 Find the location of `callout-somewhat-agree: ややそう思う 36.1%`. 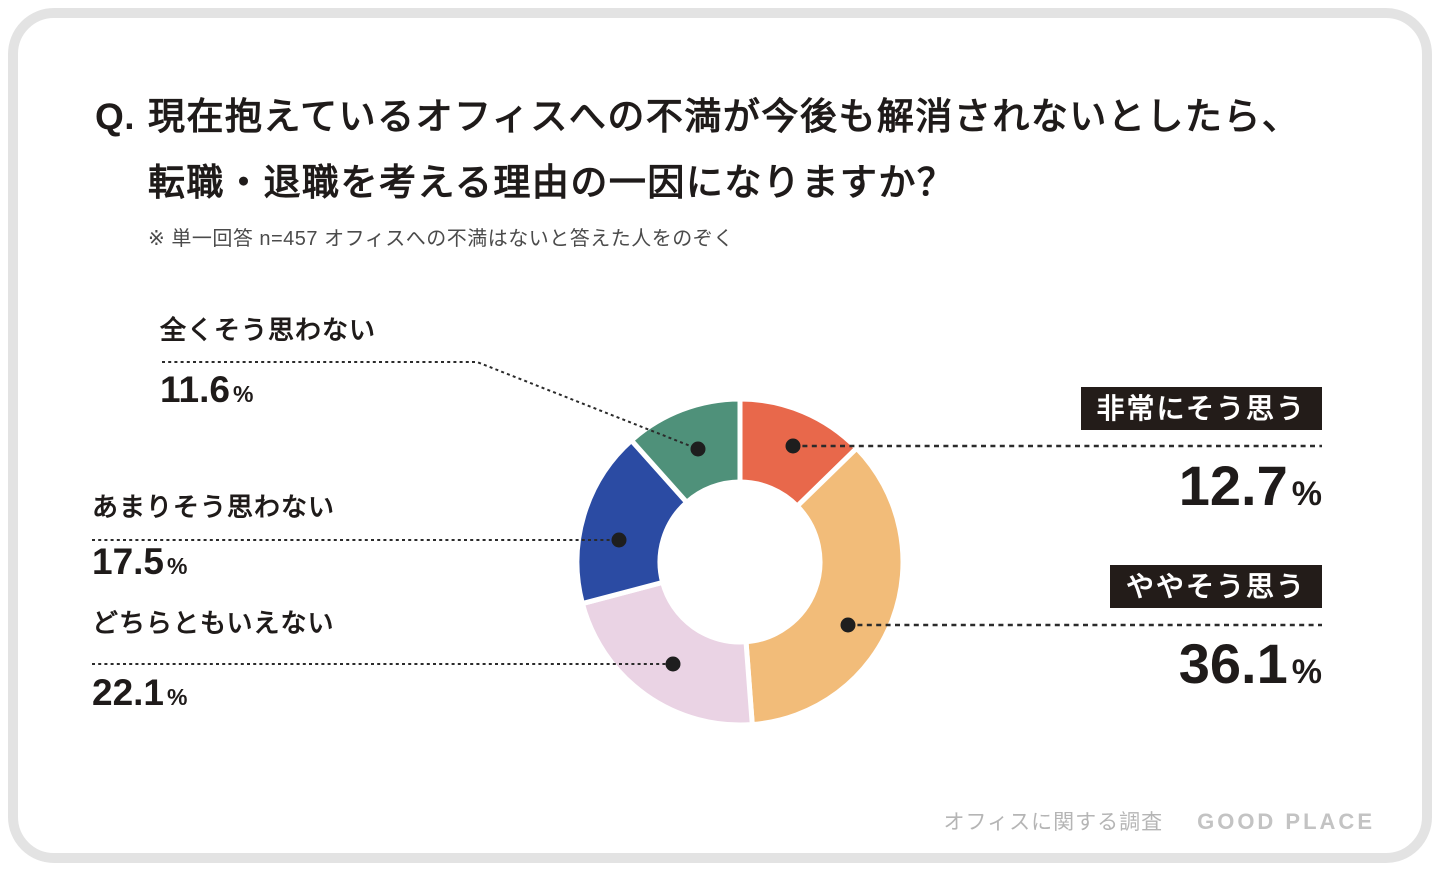

callout-somewhat-agree: ややそう思う 36.1% is located at coordinates (1215, 628).